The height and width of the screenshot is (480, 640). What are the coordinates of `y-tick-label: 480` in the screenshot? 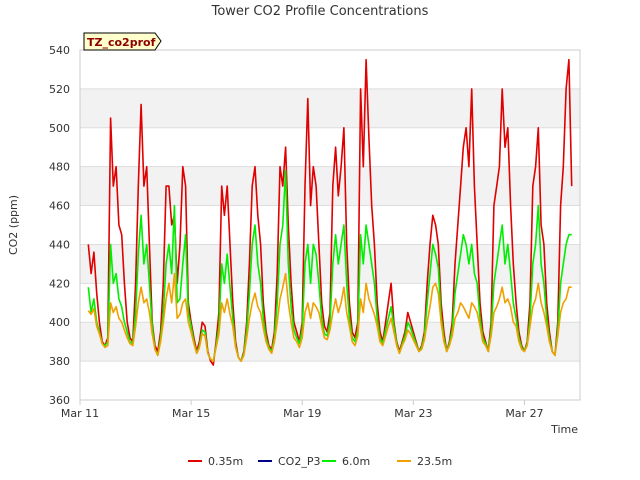 It's located at (59, 167).